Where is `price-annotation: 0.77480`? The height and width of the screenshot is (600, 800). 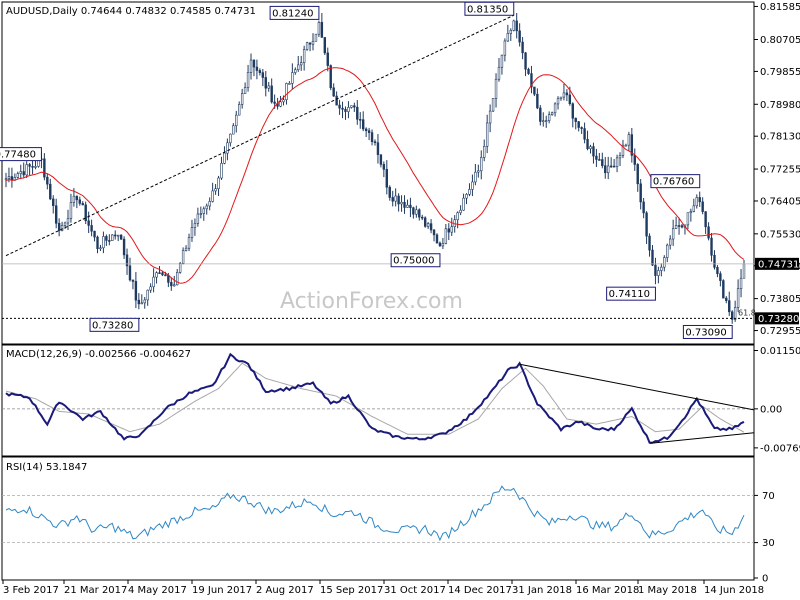
price-annotation: 0.77480 is located at coordinates (21, 154).